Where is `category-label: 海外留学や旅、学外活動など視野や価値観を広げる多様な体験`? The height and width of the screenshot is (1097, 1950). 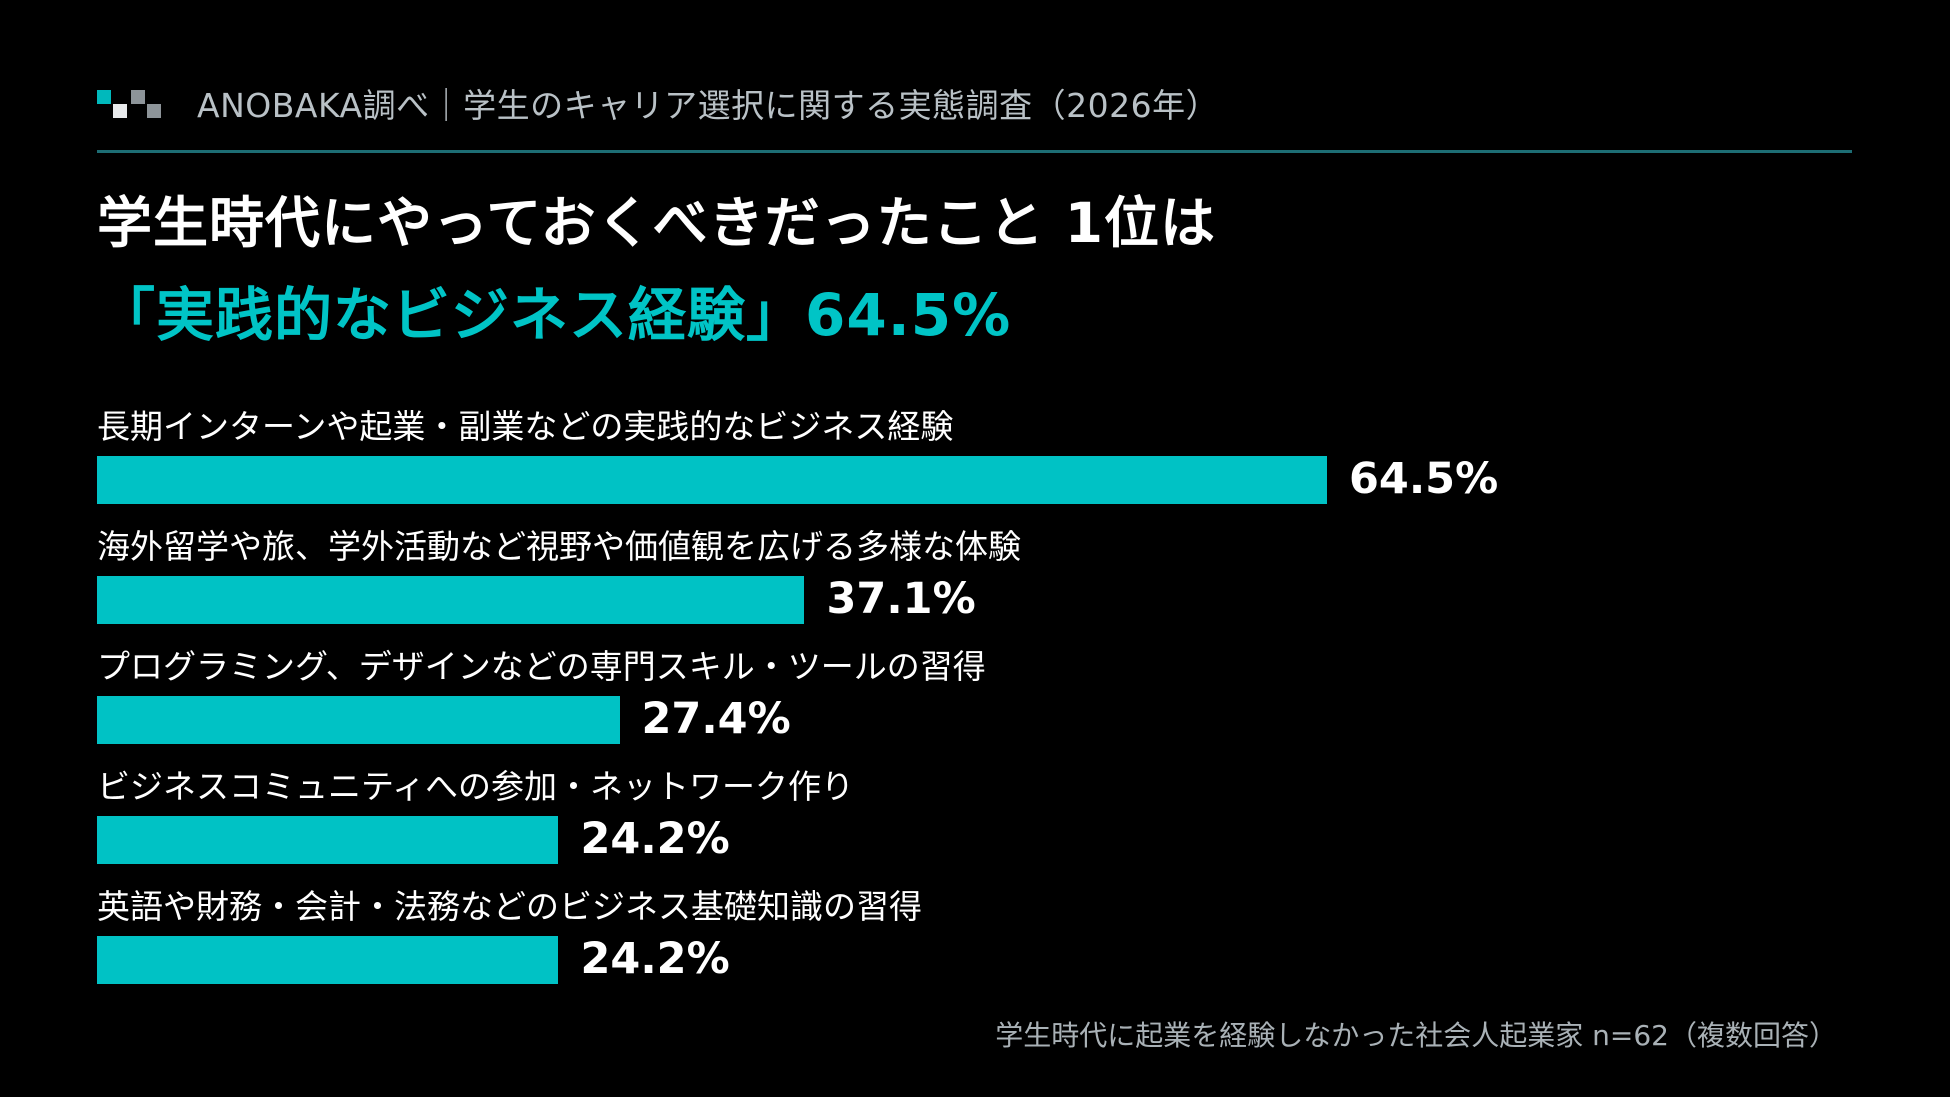
category-label: 海外留学や旅、学外活動など視野や価値観を広げる多様な体験 is located at coordinates (559, 546).